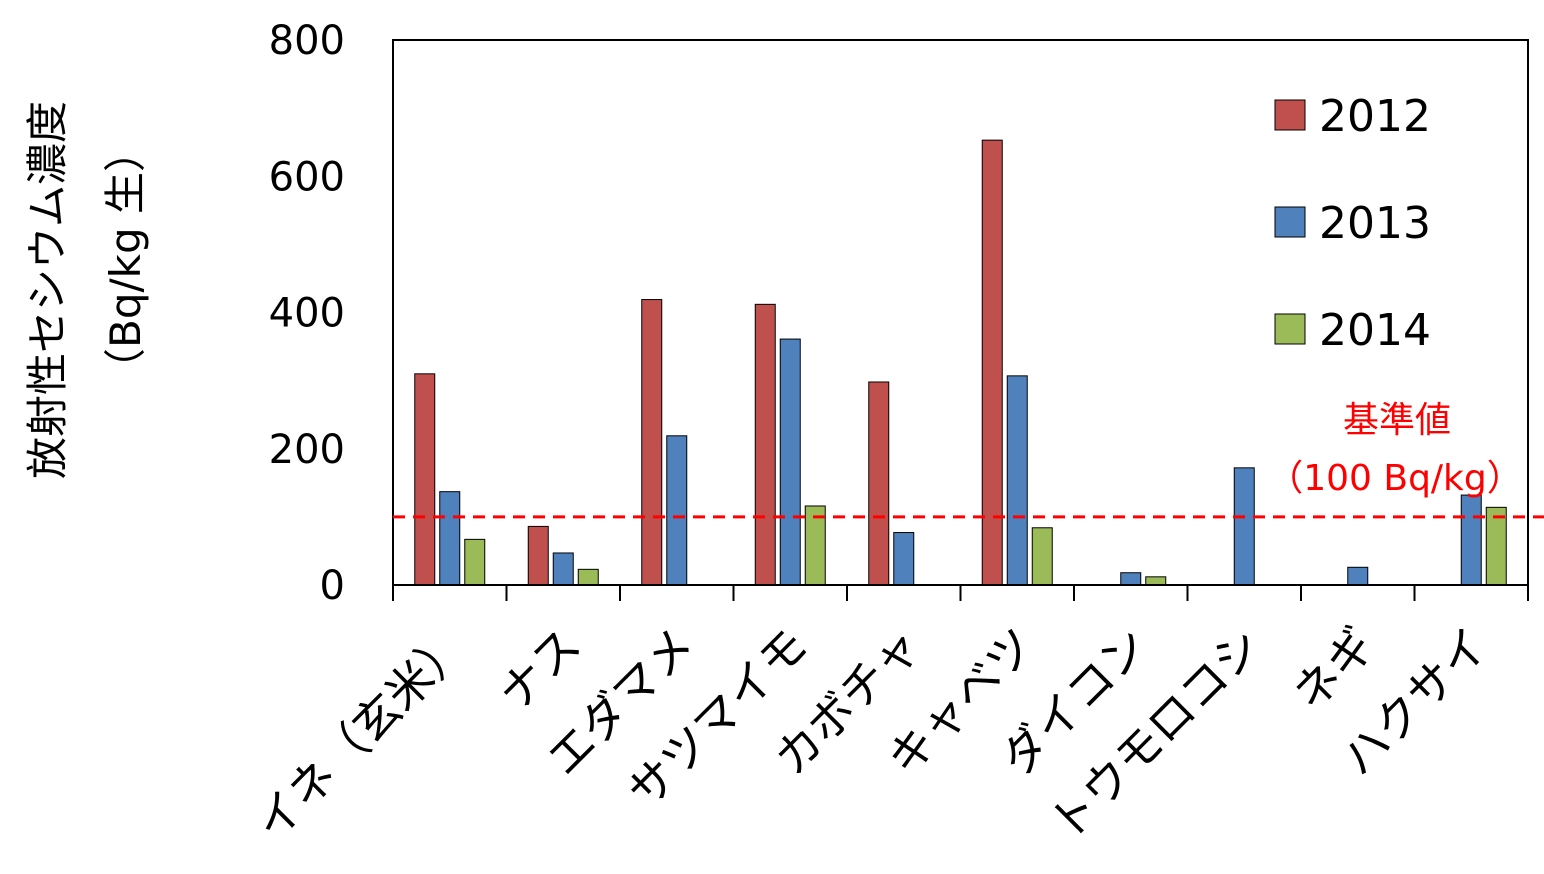  Describe the element at coordinates (332, 586) in the screenshot. I see `y-tick-label: 0` at that location.